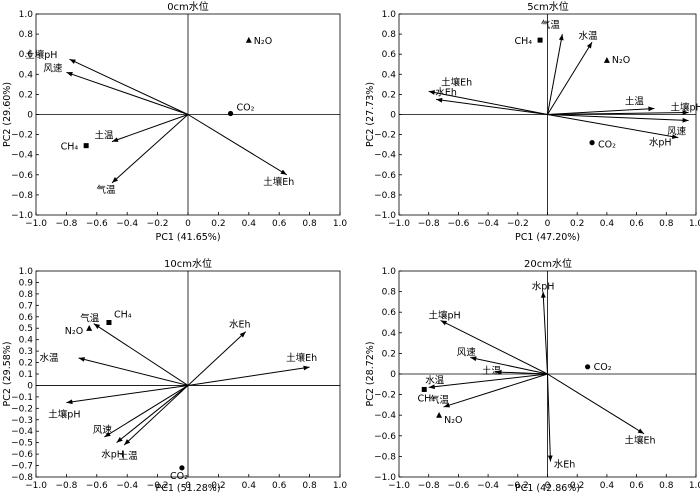 The height and width of the screenshot is (498, 700). What do you see at coordinates (666, 224) in the screenshot?
I see `x-tick-label: 0.8` at bounding box center [666, 224].